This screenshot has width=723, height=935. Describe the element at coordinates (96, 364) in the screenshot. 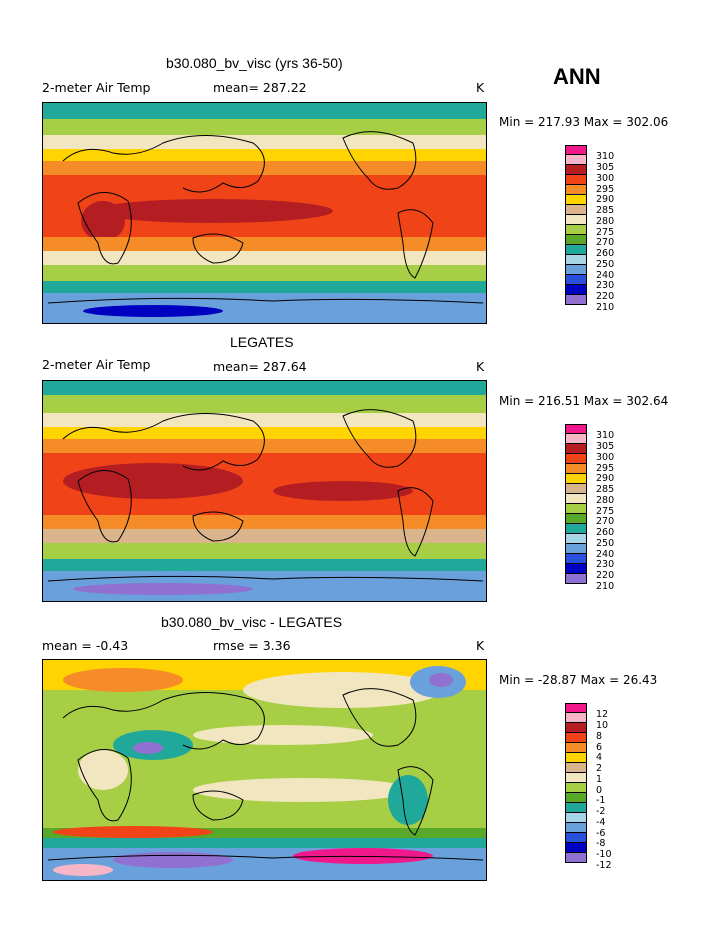

I see `panel-2-variable-label: 2-meter Air Temp` at that location.